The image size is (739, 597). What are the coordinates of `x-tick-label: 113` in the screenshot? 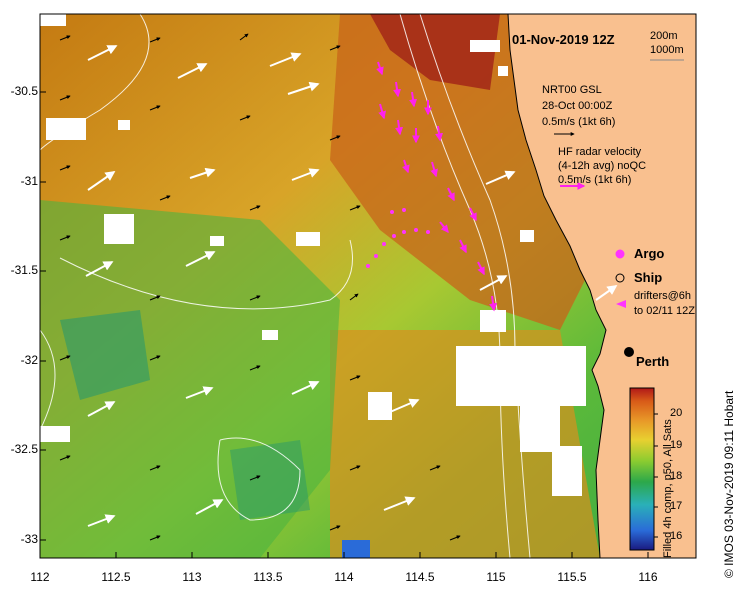 It's located at (192, 577).